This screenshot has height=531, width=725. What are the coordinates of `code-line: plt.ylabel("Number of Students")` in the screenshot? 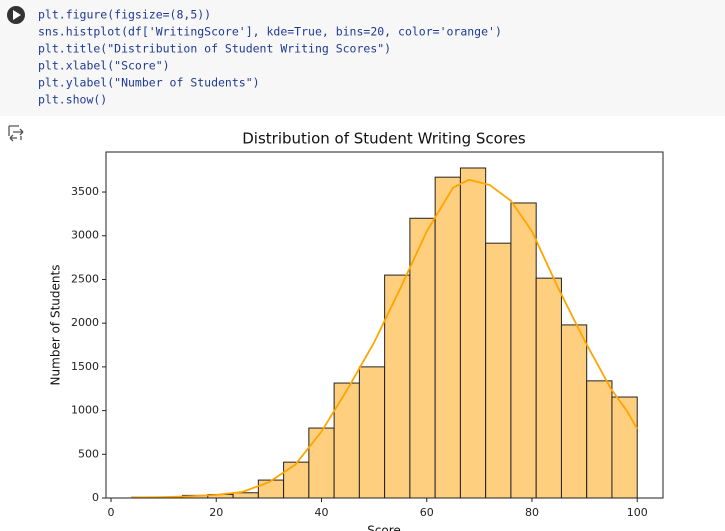 It's located at (149, 83).